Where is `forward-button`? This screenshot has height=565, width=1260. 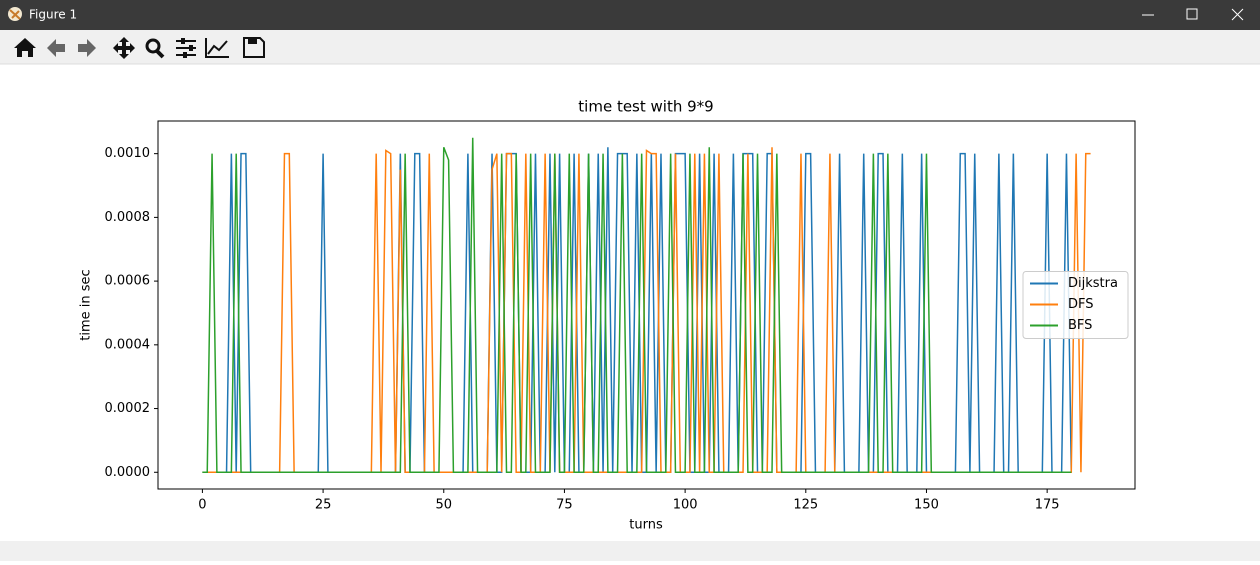 forward-button is located at coordinates (87, 48).